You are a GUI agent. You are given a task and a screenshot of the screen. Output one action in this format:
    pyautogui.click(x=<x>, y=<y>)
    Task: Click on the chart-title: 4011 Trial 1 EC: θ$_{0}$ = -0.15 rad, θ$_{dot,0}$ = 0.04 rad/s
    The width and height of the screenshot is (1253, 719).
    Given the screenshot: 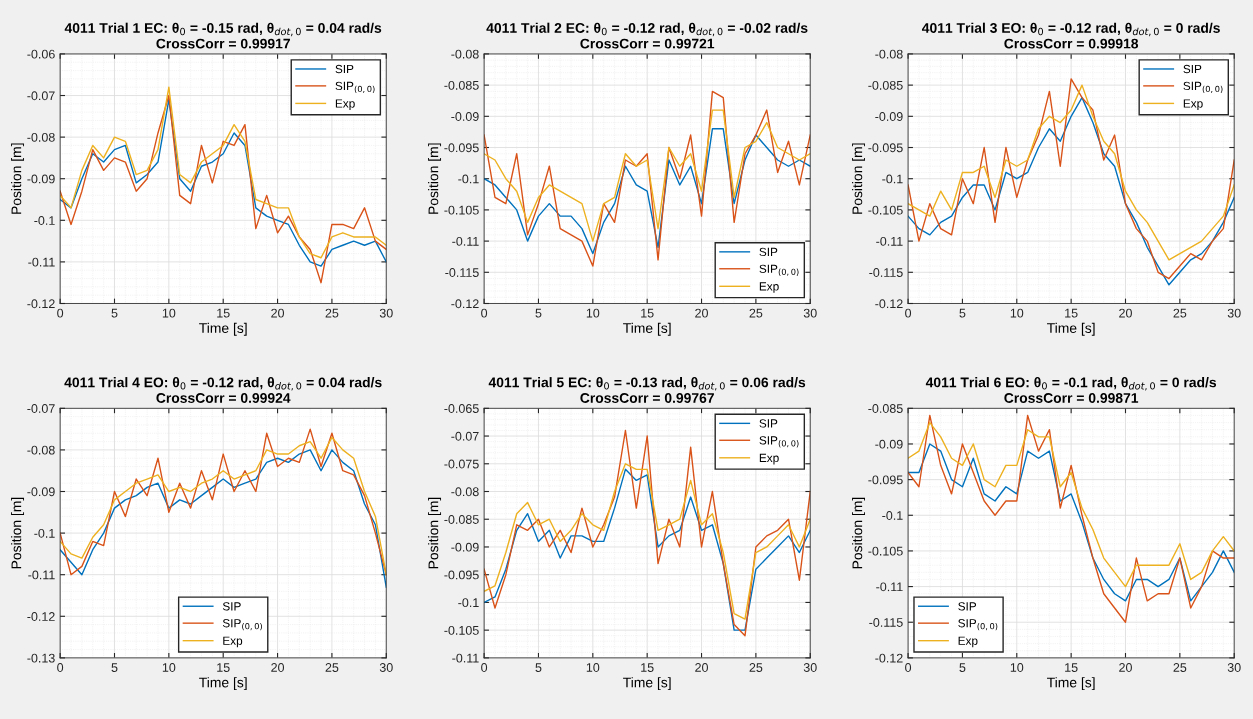 What is the action you would take?
    pyautogui.click(x=223, y=29)
    